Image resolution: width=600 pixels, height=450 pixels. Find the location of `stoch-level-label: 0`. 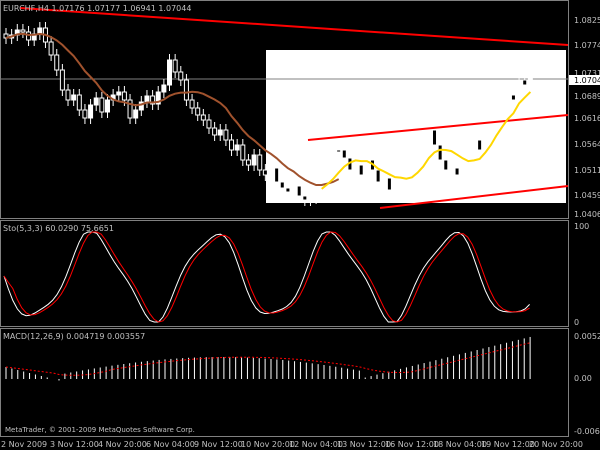

stoch-level-label: 0 is located at coordinates (576, 322).